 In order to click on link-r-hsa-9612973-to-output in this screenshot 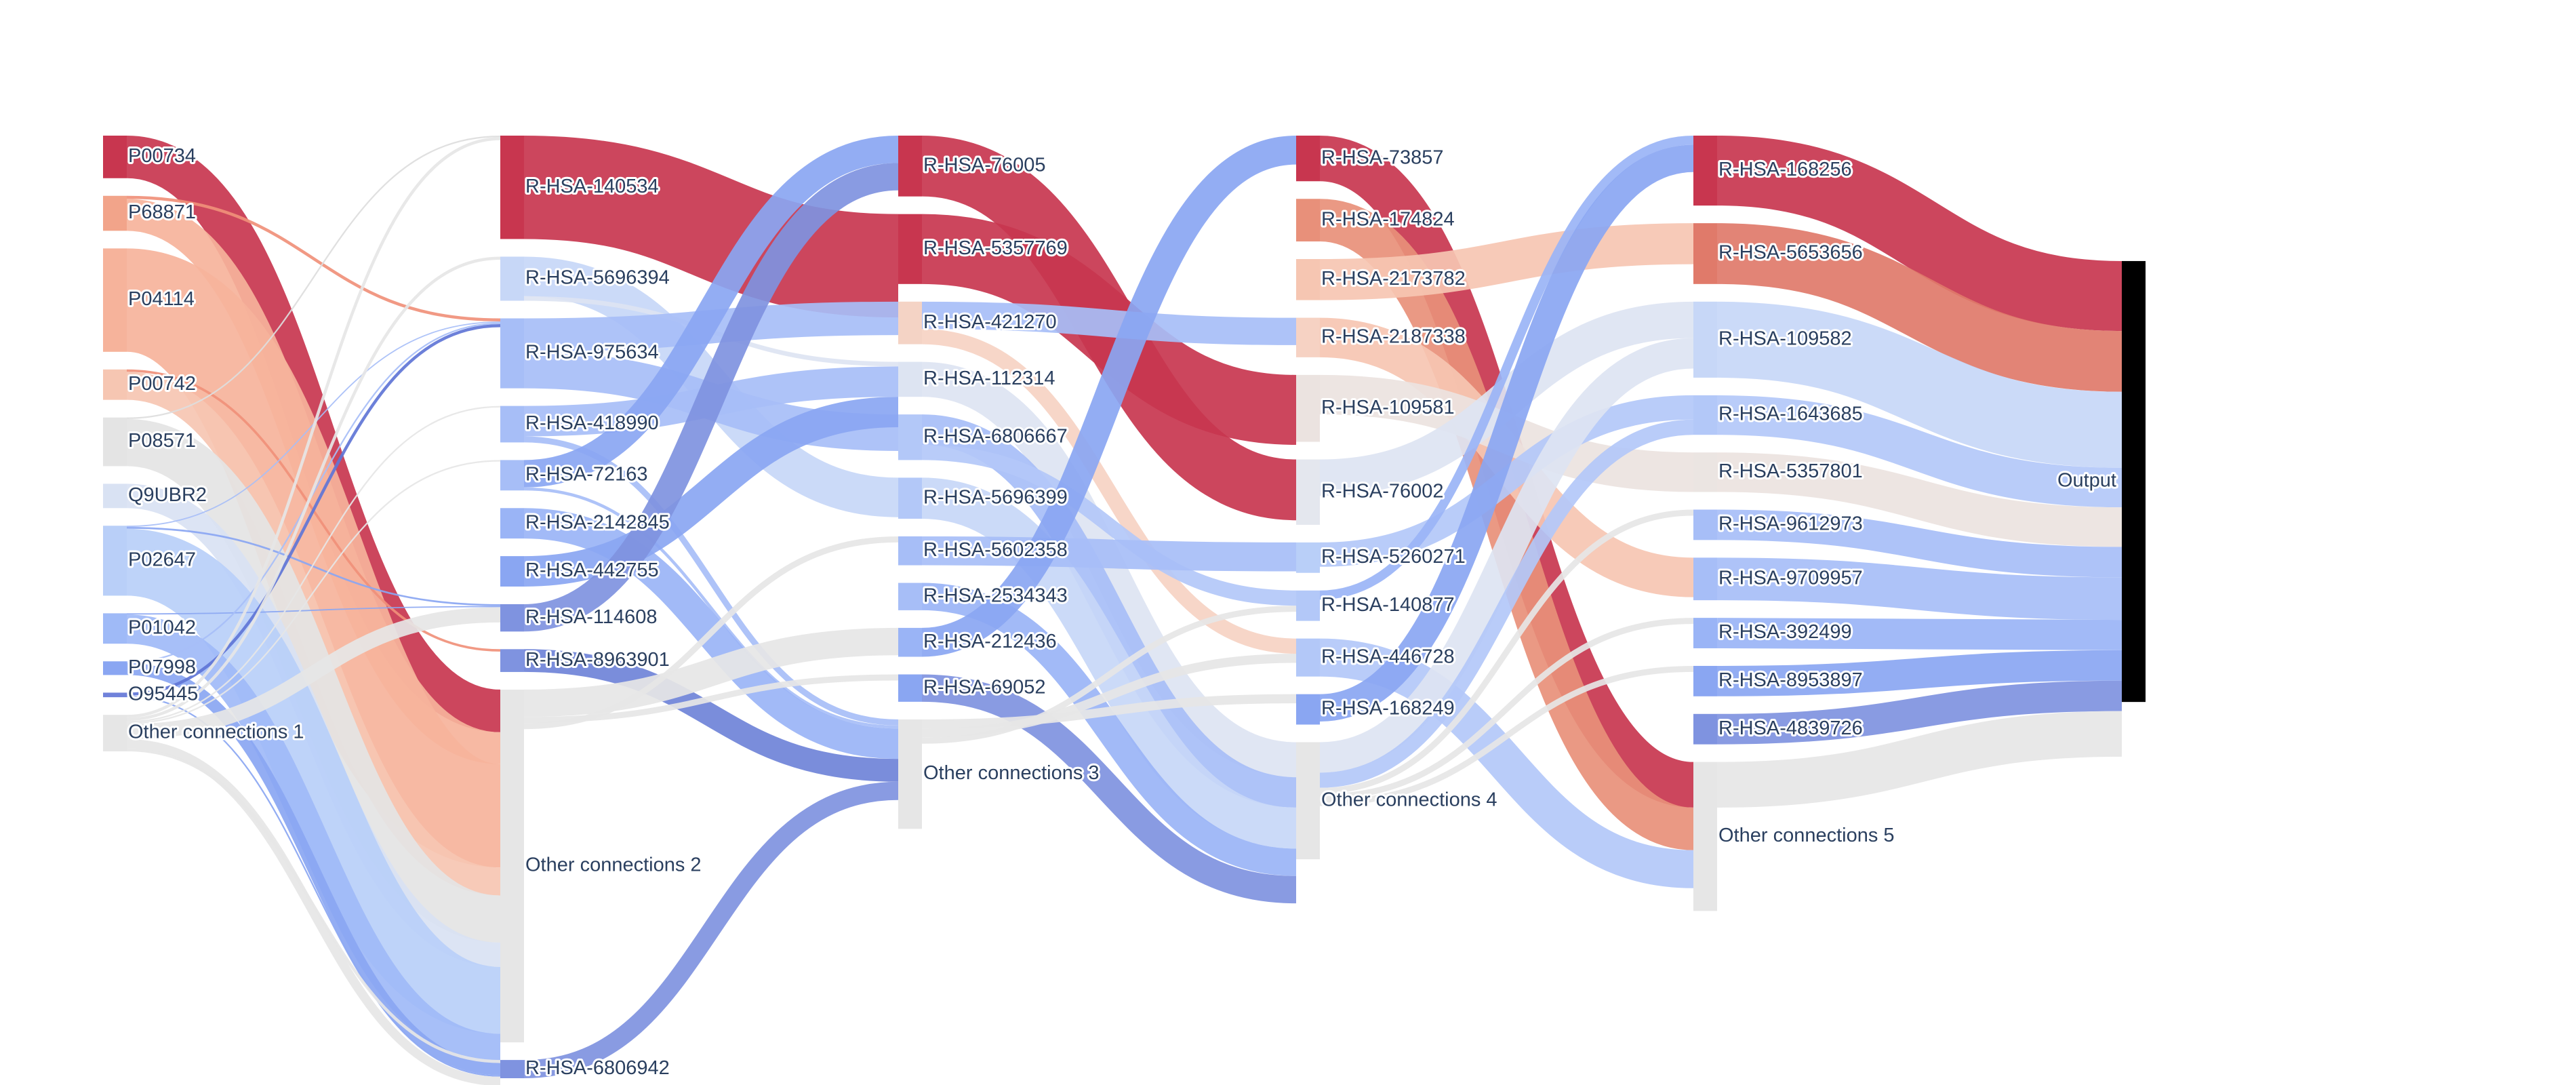, I will do `click(1919, 543)`.